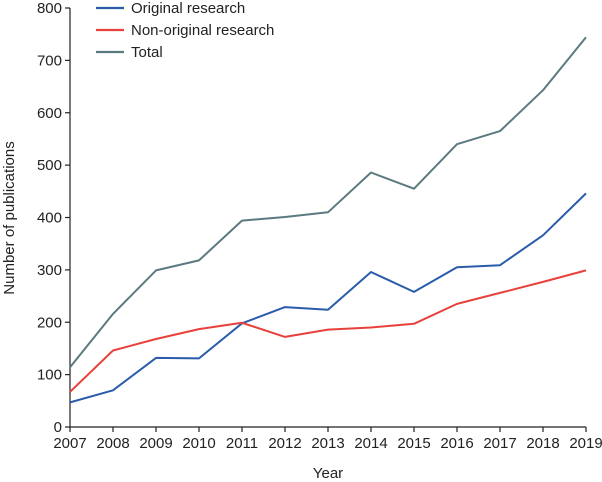 The width and height of the screenshot is (602, 482). I want to click on y-tick-label: 300, so click(49, 270).